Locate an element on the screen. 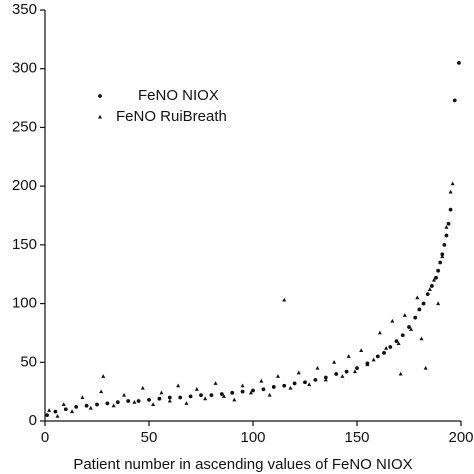 This screenshot has height=474, width=474. y-tick-label: 0 is located at coordinates (33, 420).